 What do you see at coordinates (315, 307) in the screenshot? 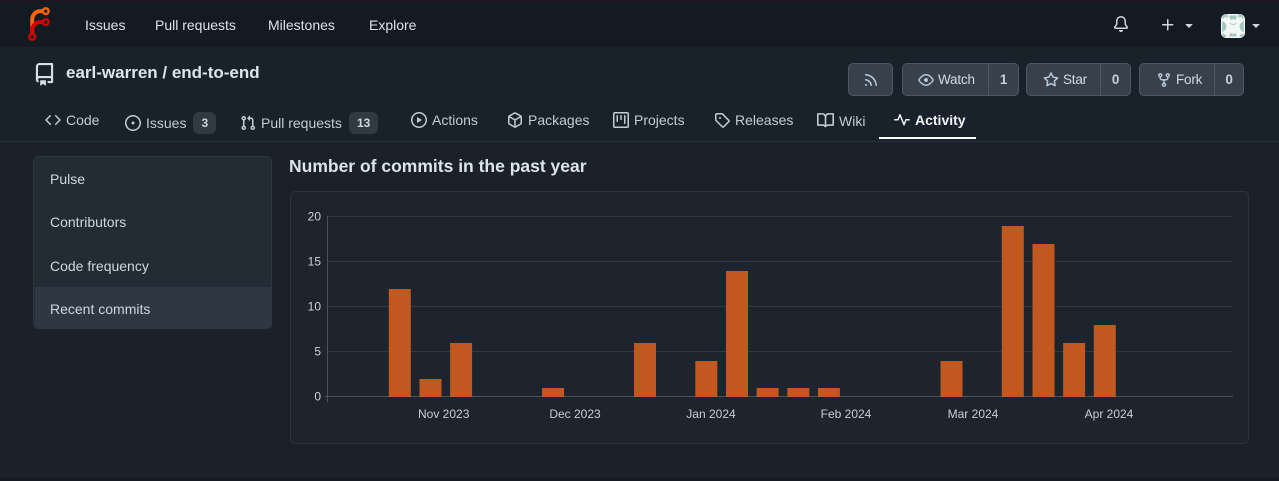
I see `svg-text: 10` at bounding box center [315, 307].